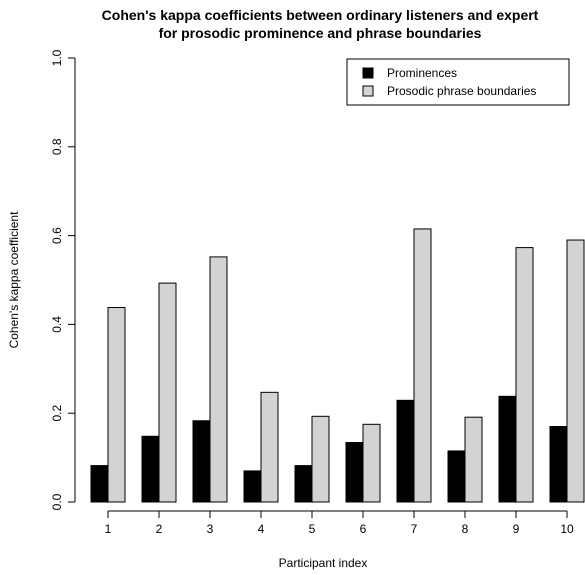 The height and width of the screenshot is (575, 585). What do you see at coordinates (108, 529) in the screenshot?
I see `x-tick-label: 1` at bounding box center [108, 529].